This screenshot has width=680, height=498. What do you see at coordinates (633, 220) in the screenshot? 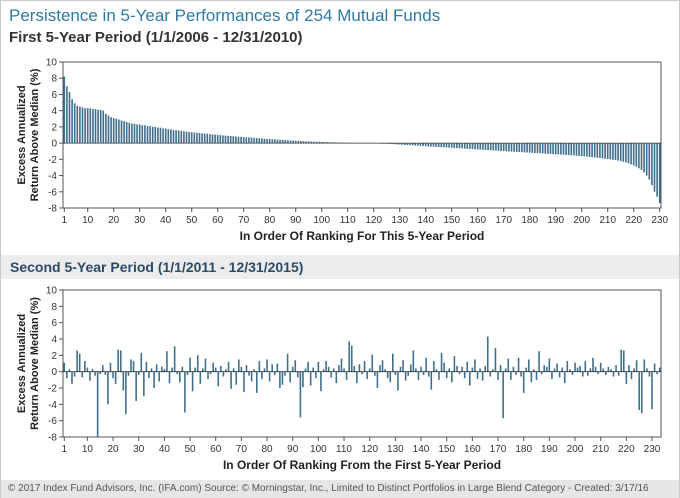
I see `x-tick-label: 220` at bounding box center [633, 220].